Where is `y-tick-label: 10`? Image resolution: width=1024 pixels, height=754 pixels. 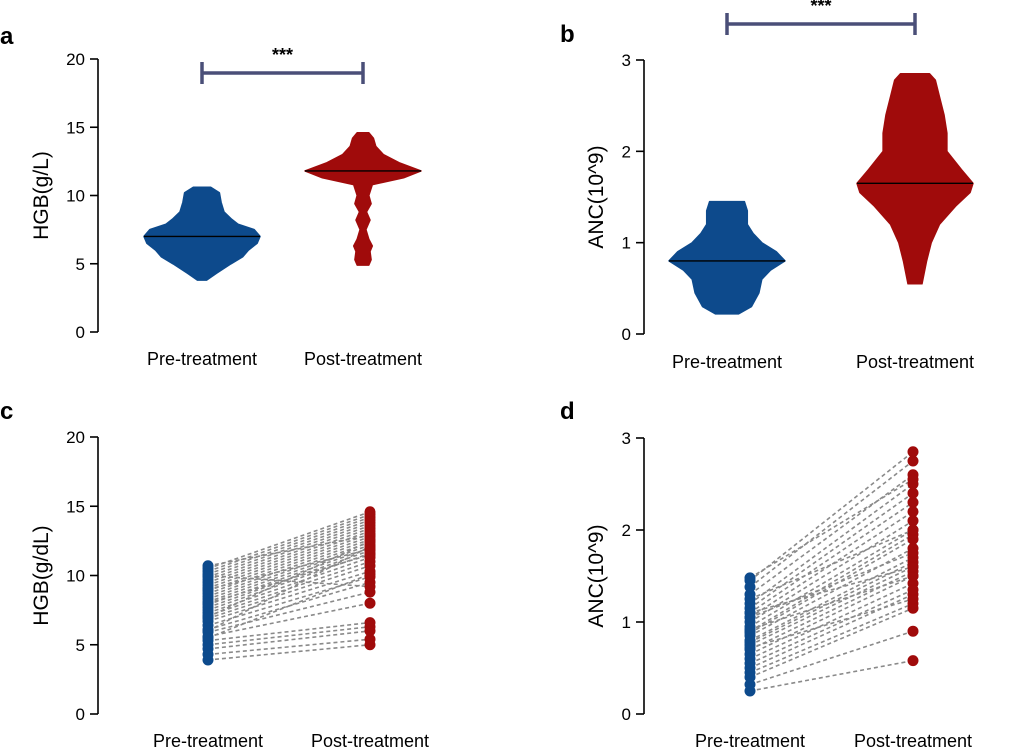
y-tick-label: 10 is located at coordinates (75, 576).